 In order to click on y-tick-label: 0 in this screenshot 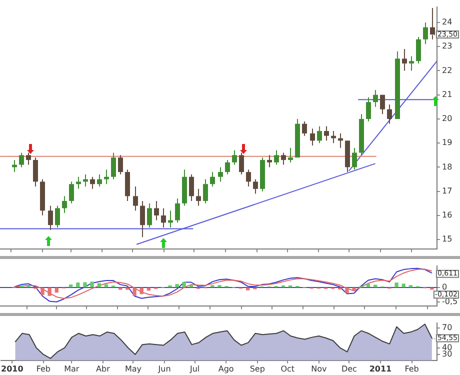, I will do `click(445, 287)`.